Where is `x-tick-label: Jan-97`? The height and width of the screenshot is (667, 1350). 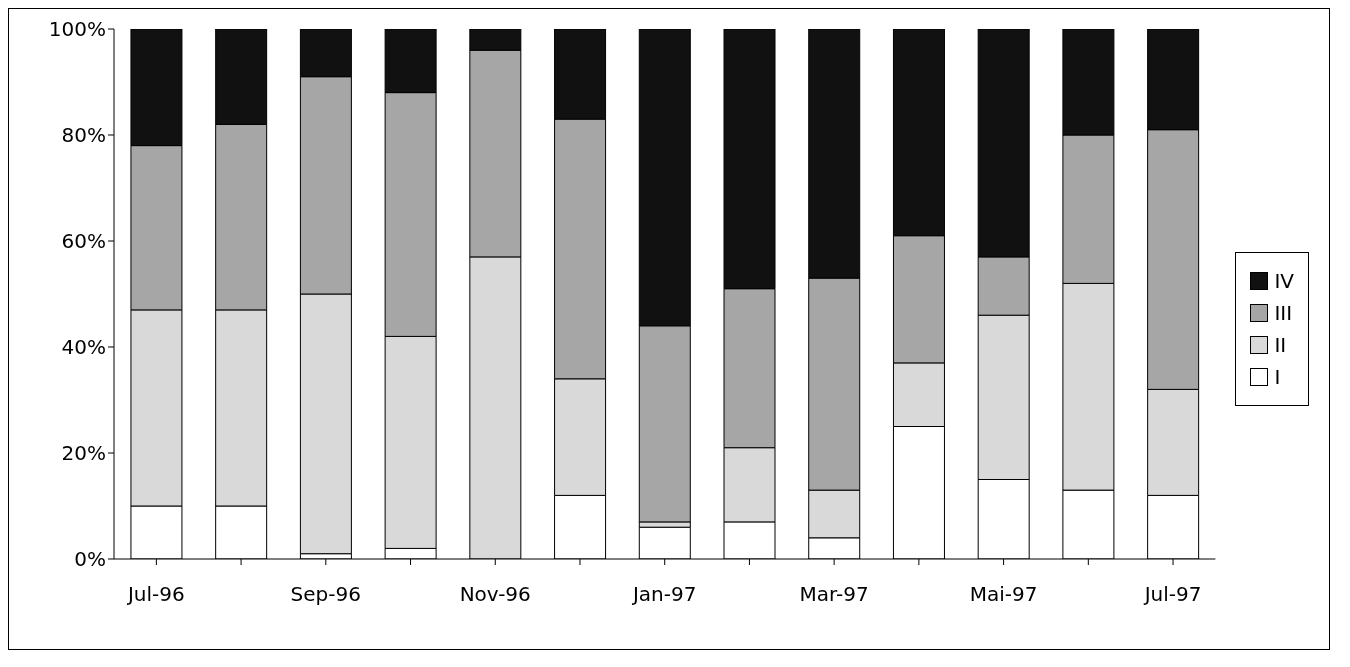
x-tick-label: Jan-97 is located at coordinates (663, 594).